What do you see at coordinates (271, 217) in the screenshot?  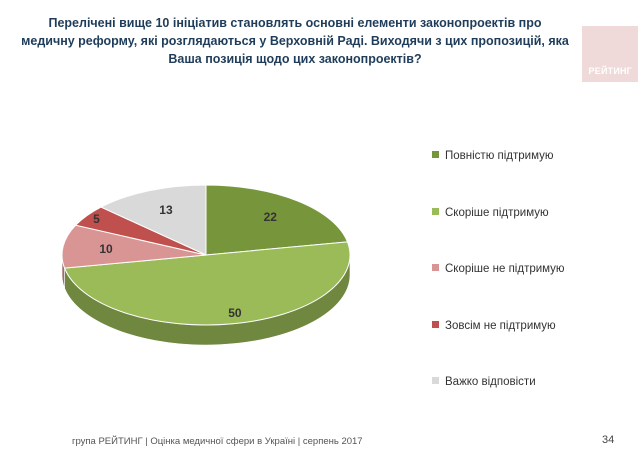 I see `pie-value-label-0: 22` at bounding box center [271, 217].